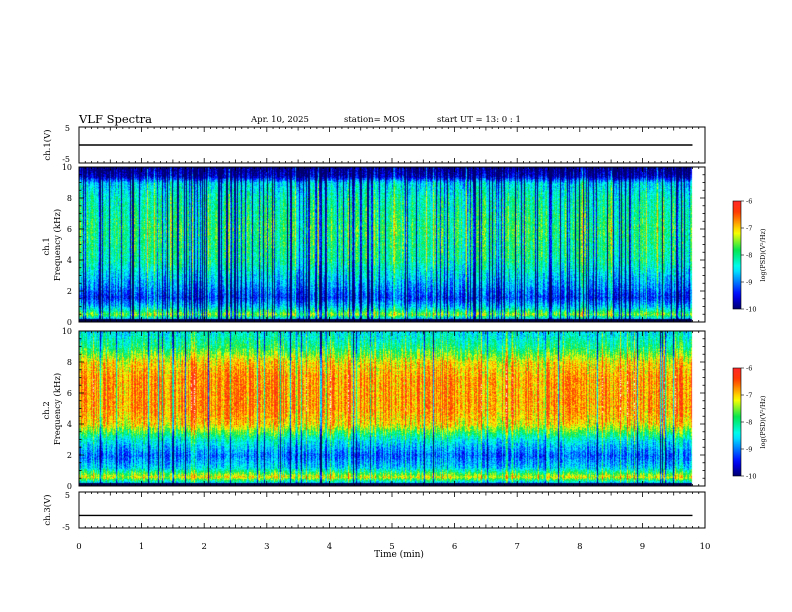 The width and height of the screenshot is (792, 612). What do you see at coordinates (47, 509) in the screenshot?
I see `ch3-waveform-ylabel: ch.3(V)` at bounding box center [47, 509].